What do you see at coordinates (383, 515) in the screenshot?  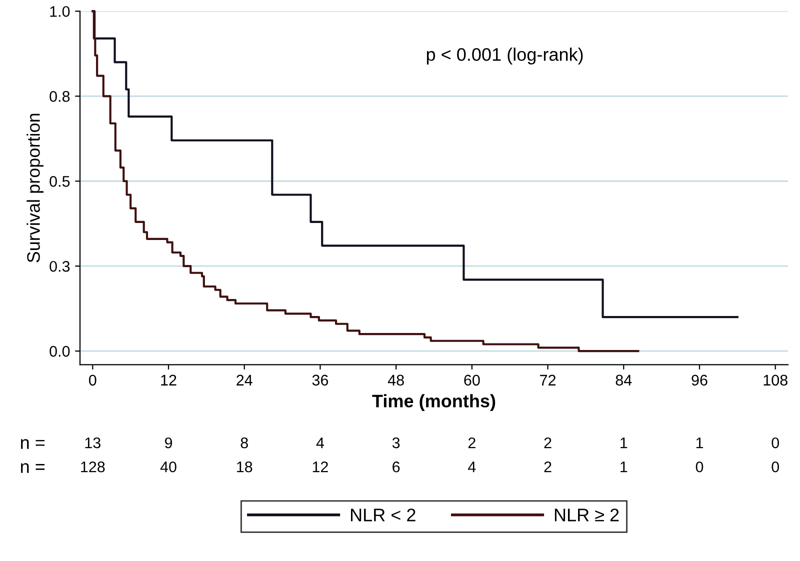 I see `legend-label: NLR < 2` at bounding box center [383, 515].